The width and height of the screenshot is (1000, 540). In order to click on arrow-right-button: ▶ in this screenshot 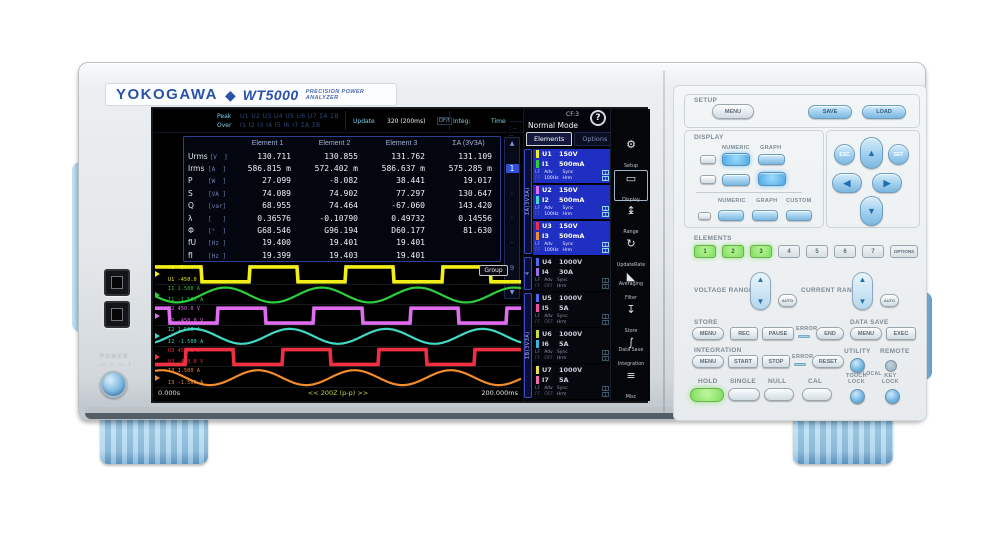, I will do `click(887, 183)`.